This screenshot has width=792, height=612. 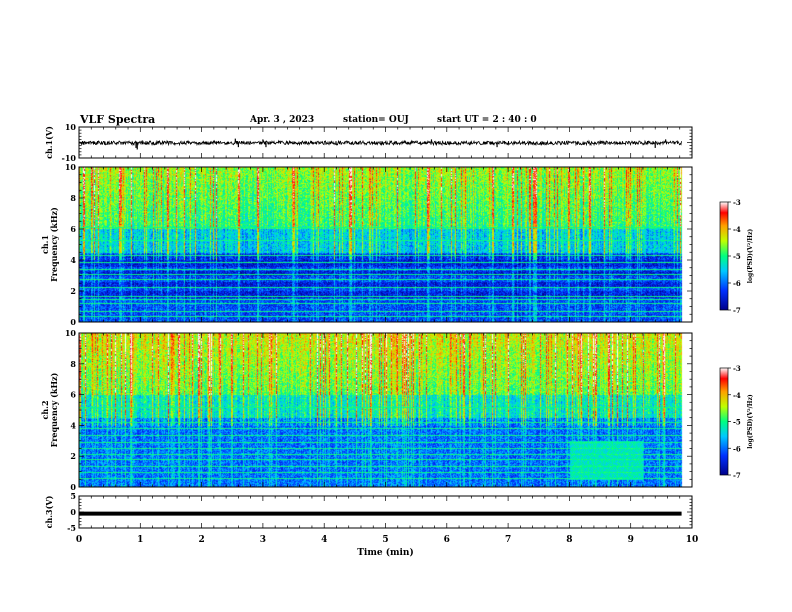 What do you see at coordinates (263, 540) in the screenshot?
I see `x-tick-label: 3` at bounding box center [263, 540].